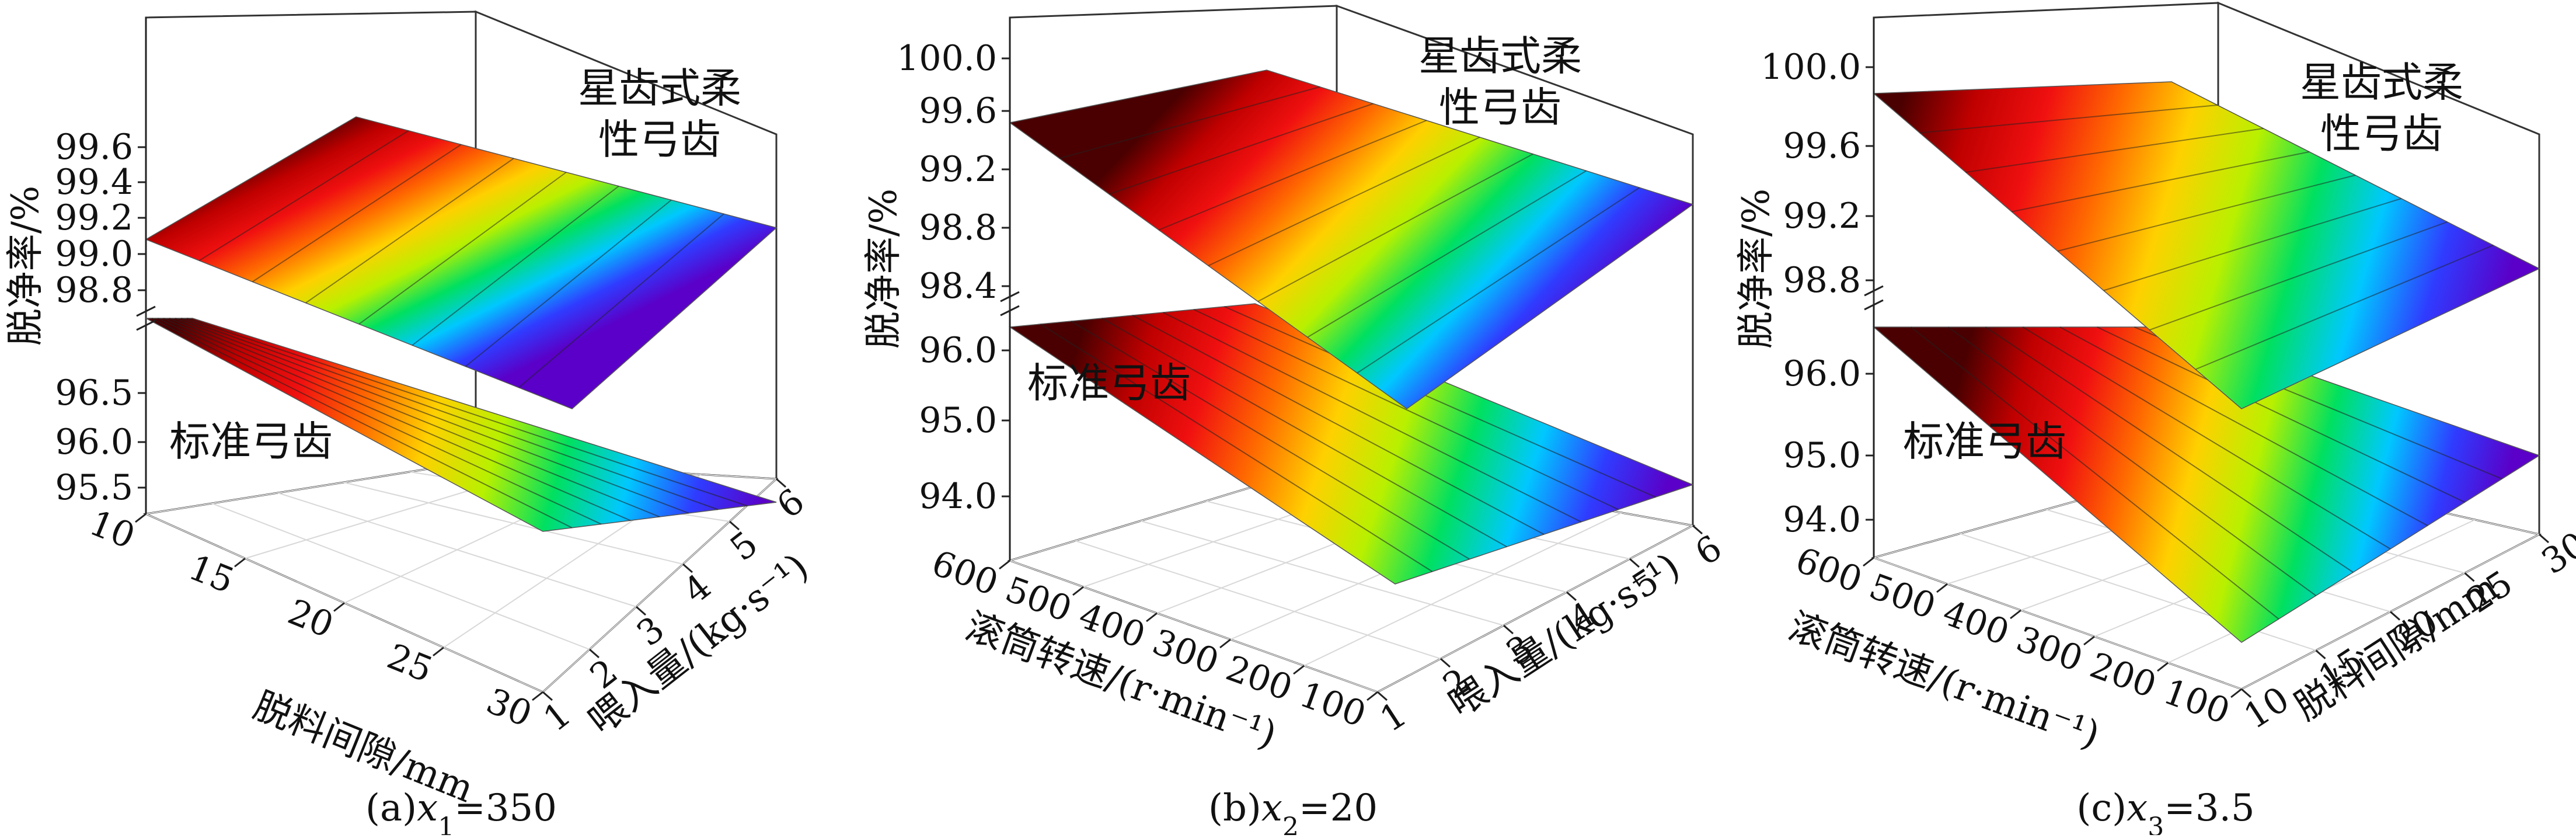 The width and height of the screenshot is (2576, 838). Describe the element at coordinates (2165, 811) in the screenshot. I see `panel-caption: (c)x3=3.5` at that location.